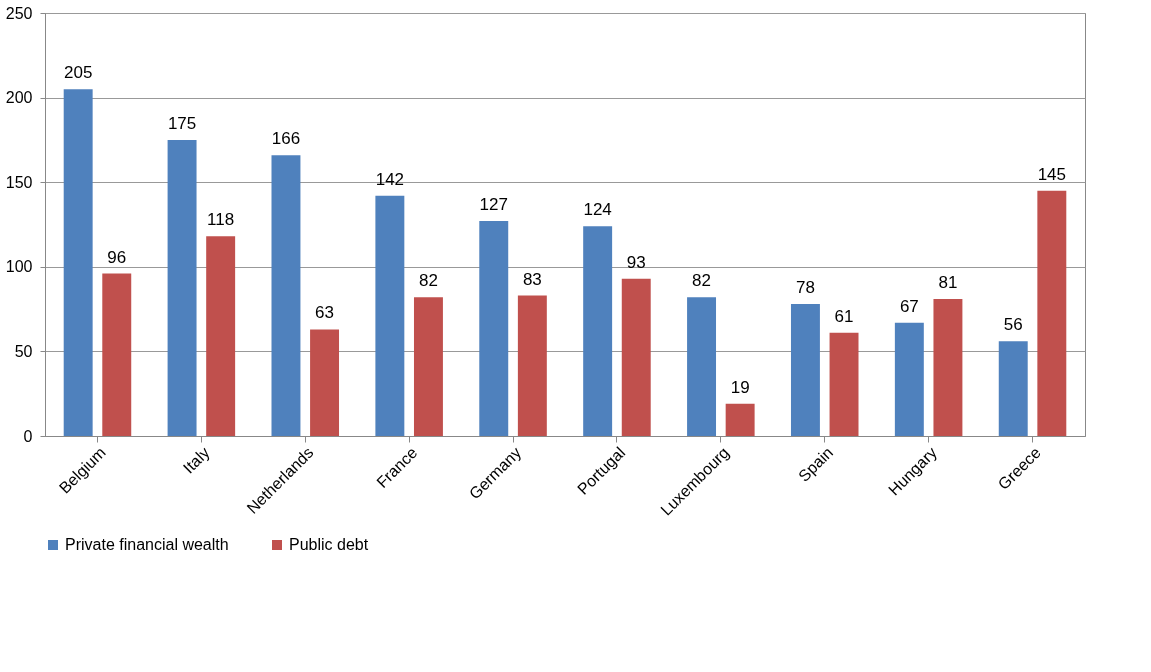  Describe the element at coordinates (19, 98) in the screenshot. I see `y-tick-label: 200` at that location.